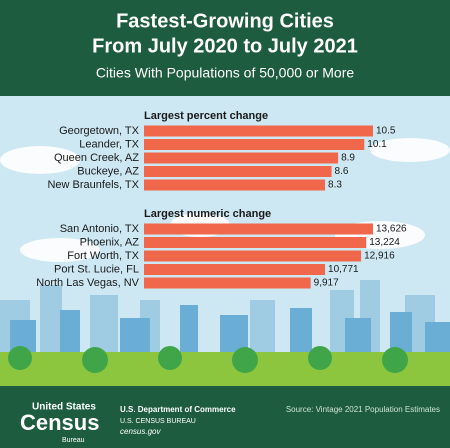 This screenshot has height=448, width=450. What do you see at coordinates (64, 407) in the screenshot?
I see `logo: United States` at bounding box center [64, 407].